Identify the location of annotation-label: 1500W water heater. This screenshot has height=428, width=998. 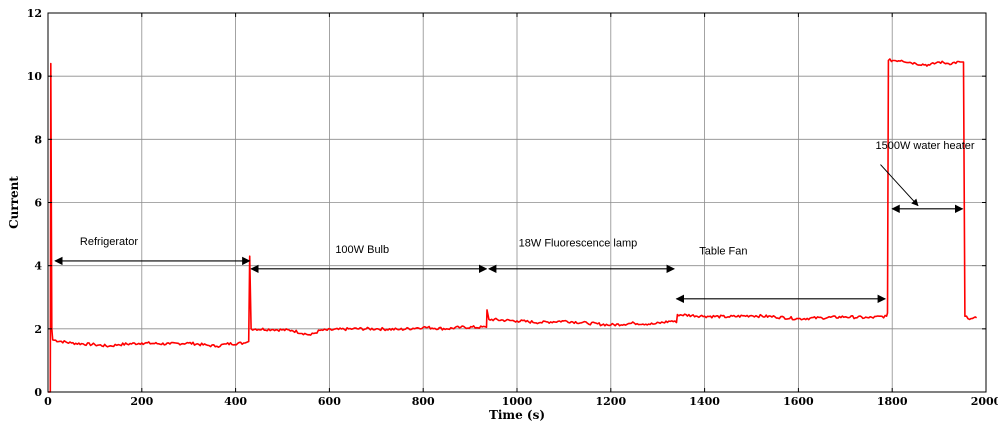
(924, 146).